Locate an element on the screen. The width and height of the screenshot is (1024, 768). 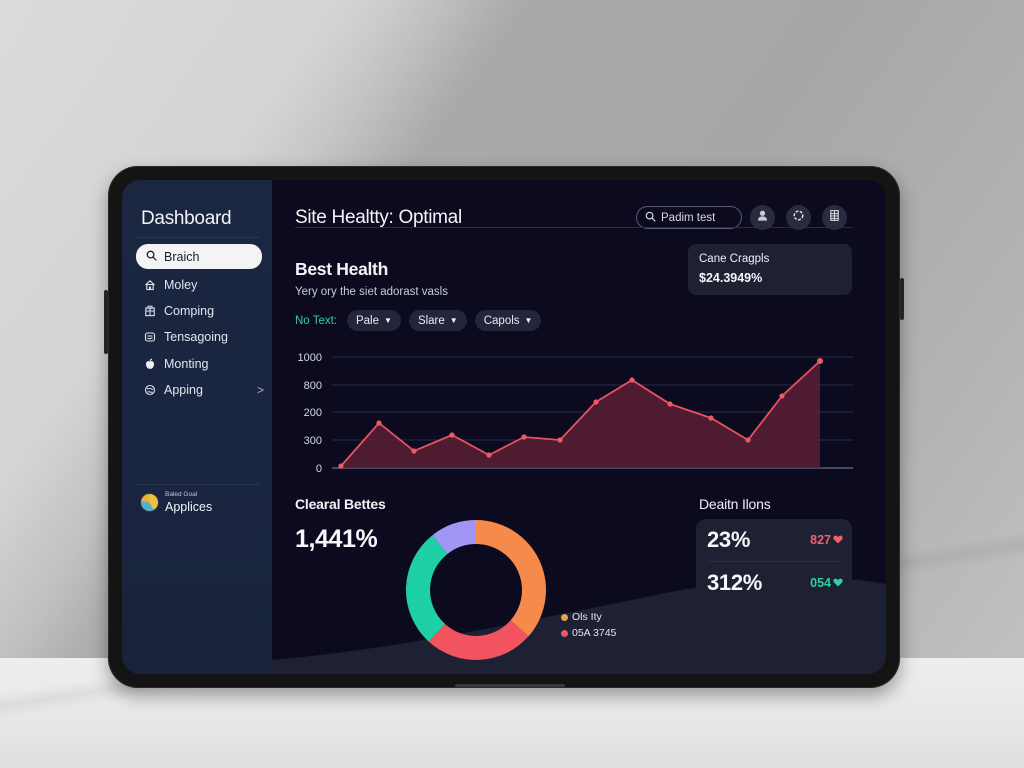
kpi-label: Cane Cragpls is located at coordinates (734, 259).